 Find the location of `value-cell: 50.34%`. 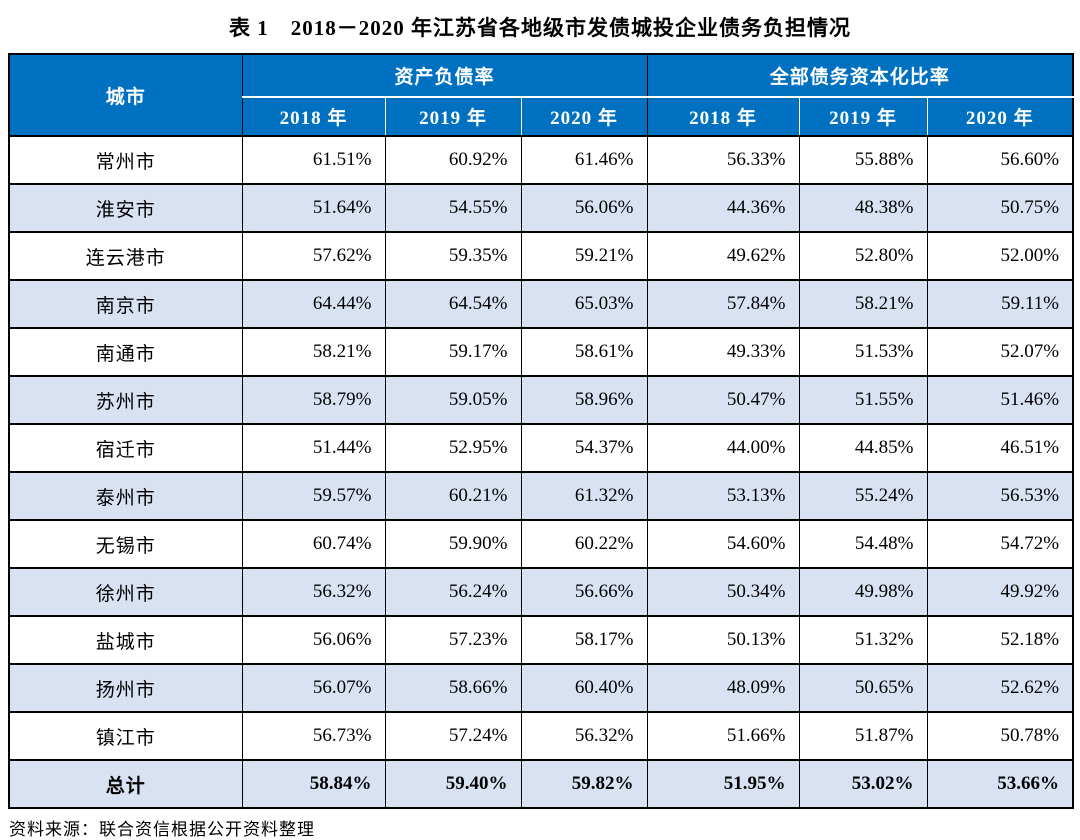

value-cell: 50.34% is located at coordinates (722, 592).